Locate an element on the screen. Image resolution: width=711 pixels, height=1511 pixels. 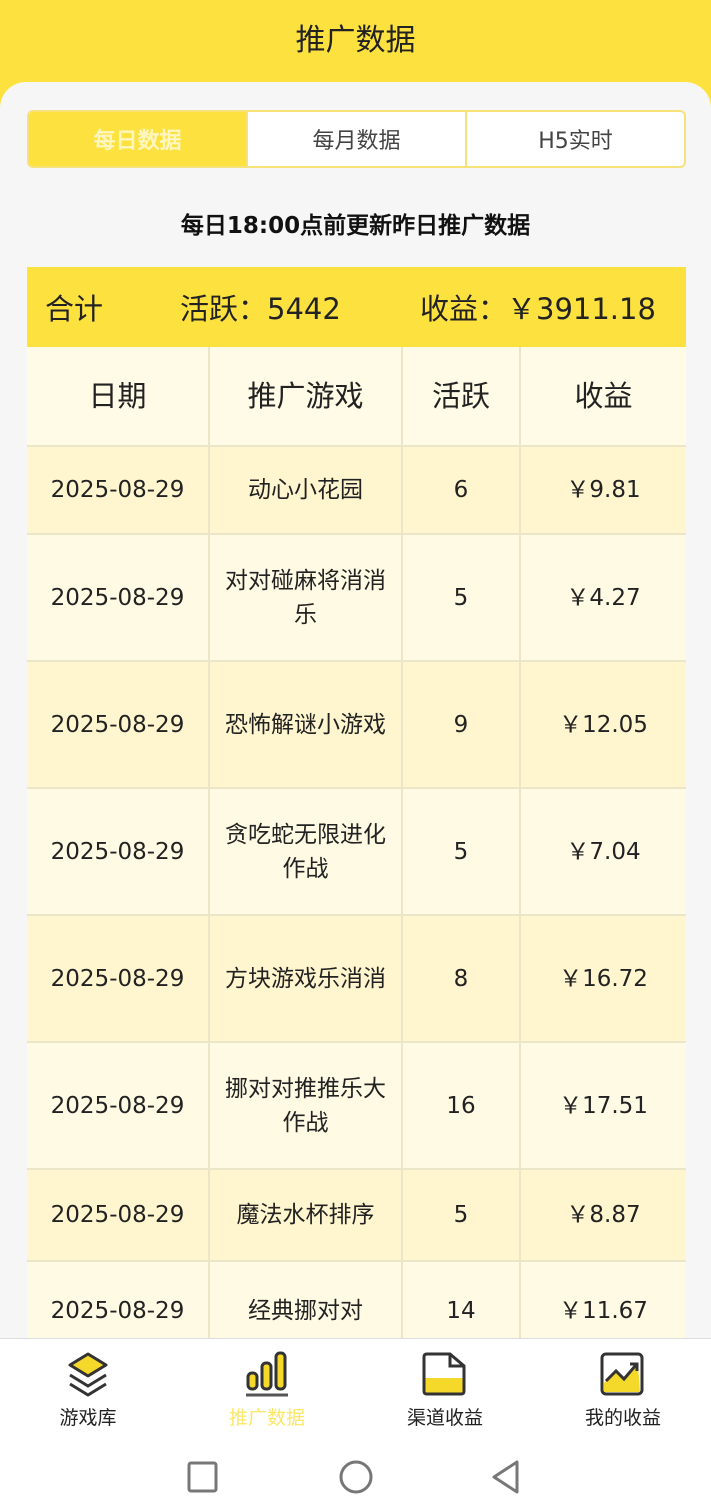
active-cell: 9 is located at coordinates (462, 724).